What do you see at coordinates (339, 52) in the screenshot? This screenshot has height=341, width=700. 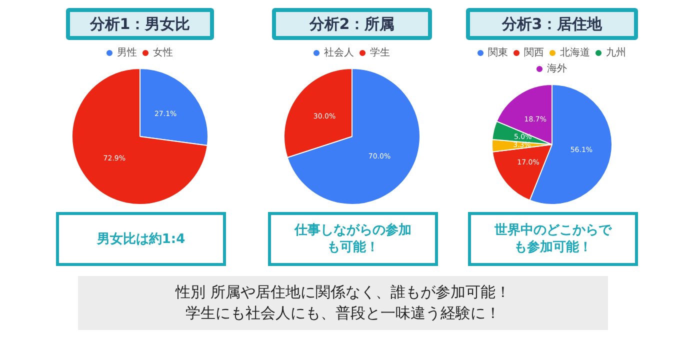 I see `legend-label: 社会人` at bounding box center [339, 52].